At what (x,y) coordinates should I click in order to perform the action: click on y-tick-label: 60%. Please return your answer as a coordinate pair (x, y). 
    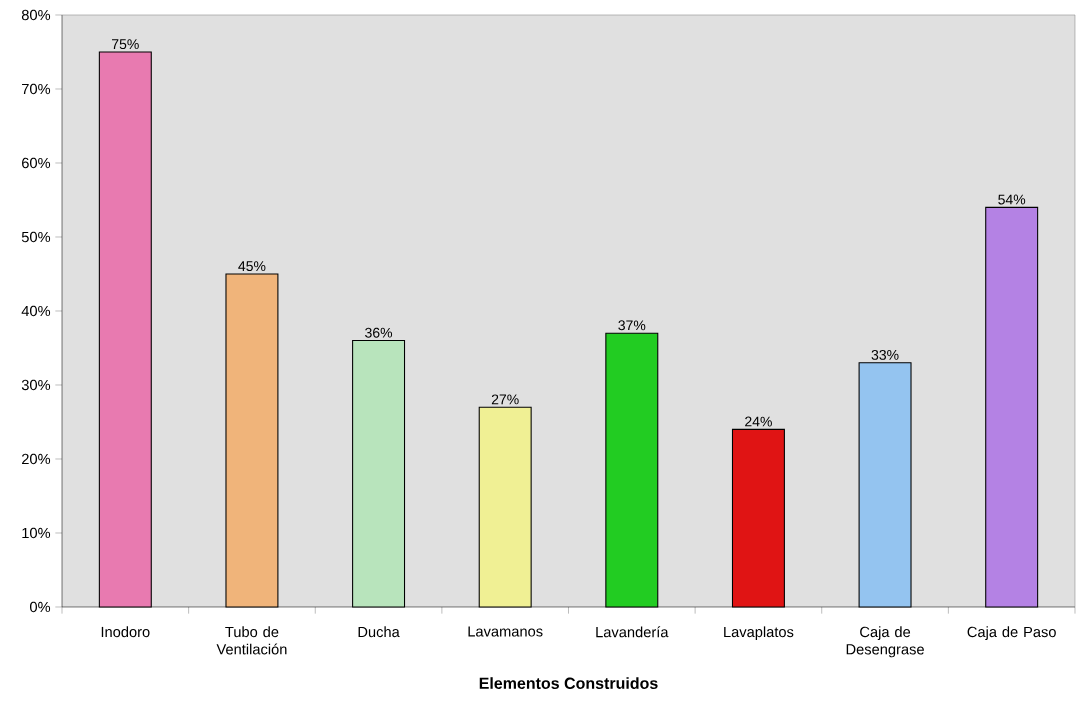
    Looking at the image, I should click on (36, 163).